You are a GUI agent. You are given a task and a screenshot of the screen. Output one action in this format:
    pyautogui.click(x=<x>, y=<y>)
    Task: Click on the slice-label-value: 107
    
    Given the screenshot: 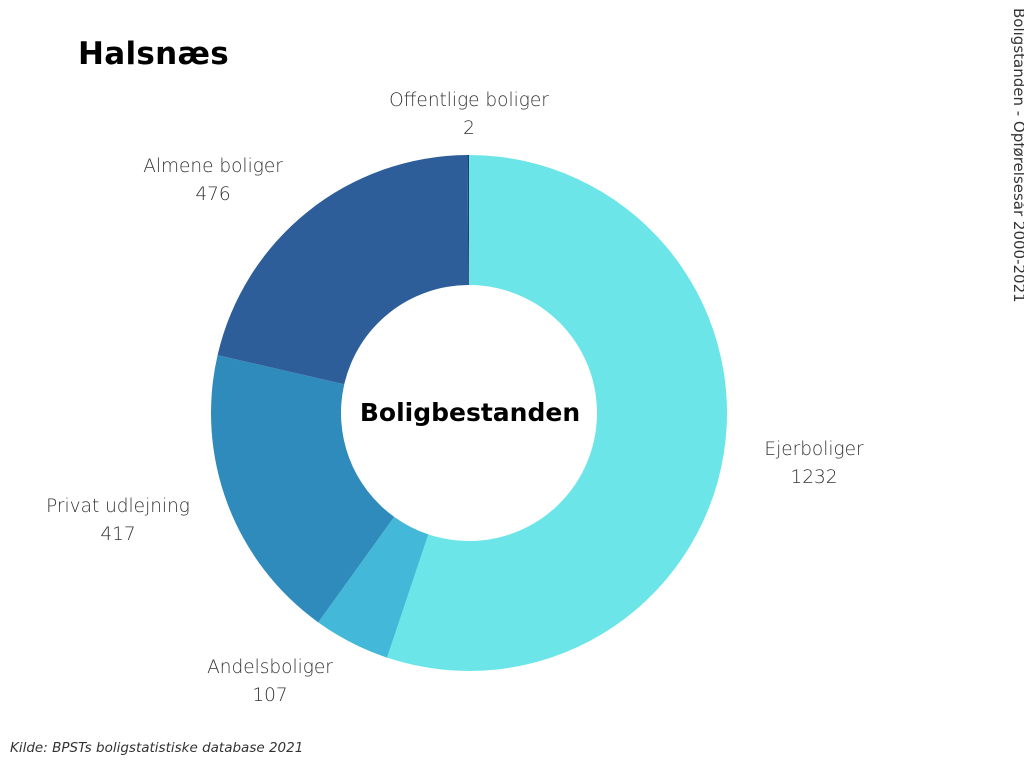 What is the action you would take?
    pyautogui.click(x=269, y=695)
    